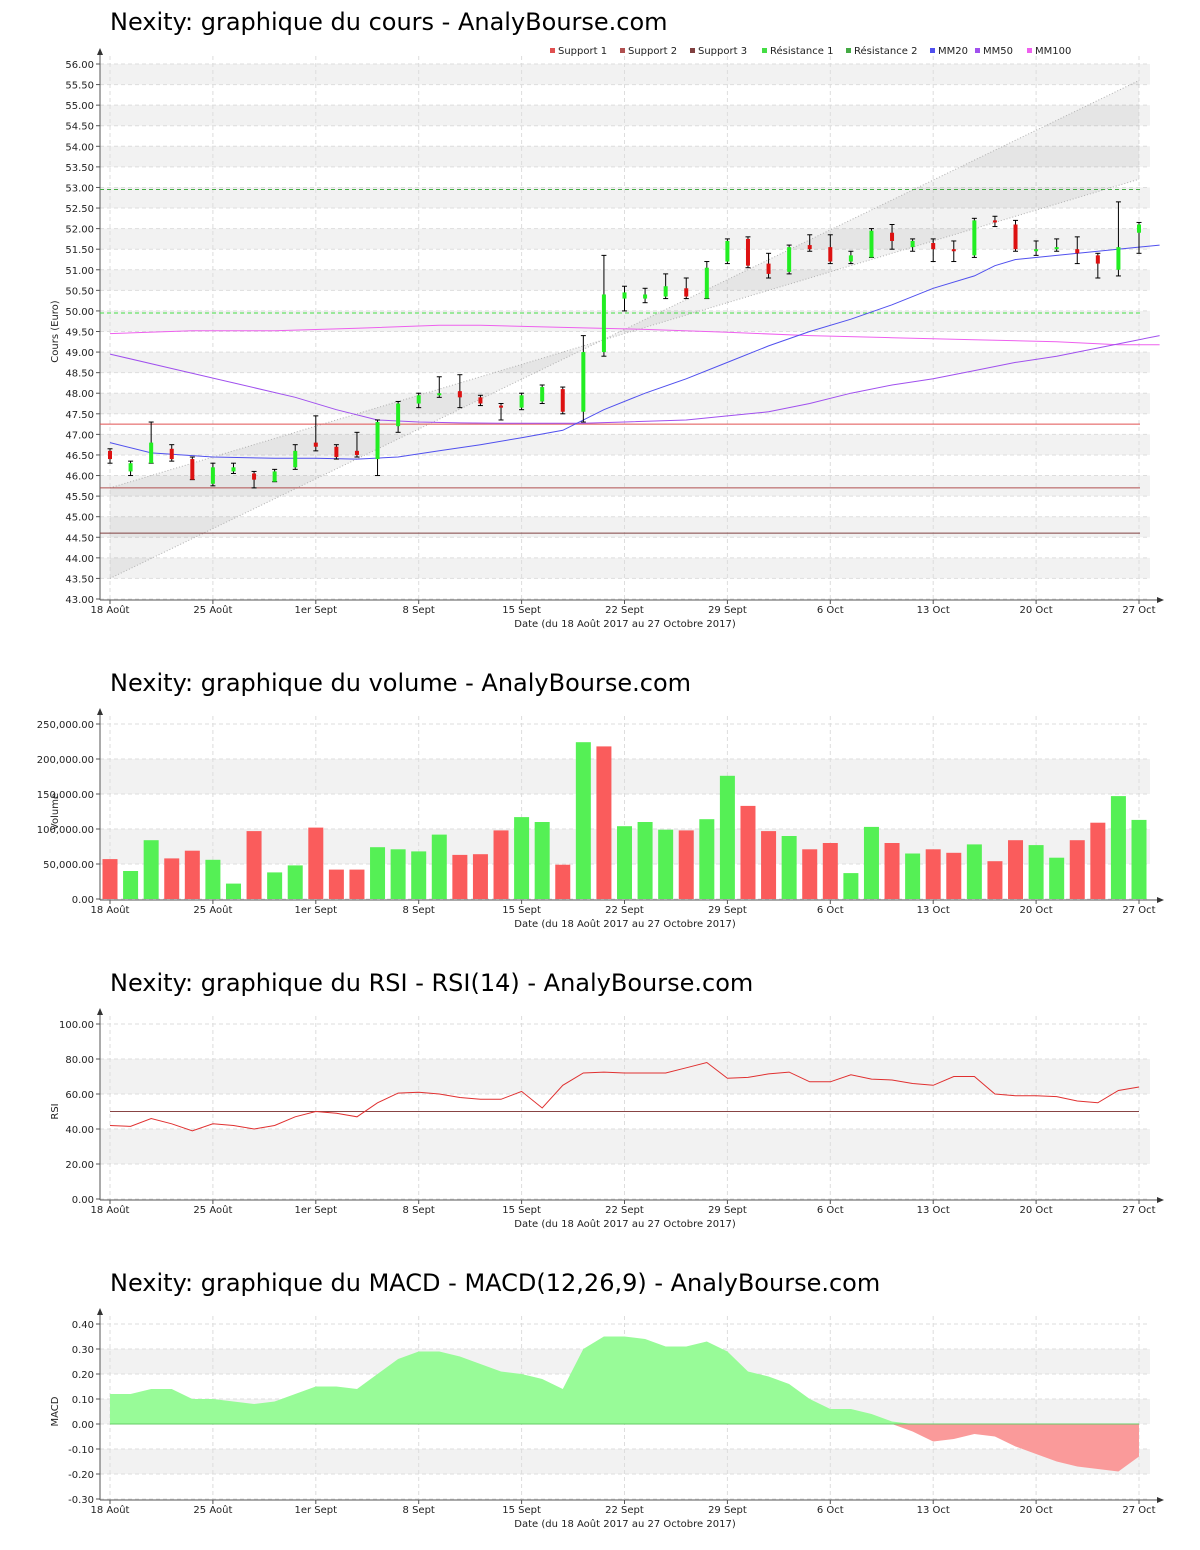 This screenshot has height=1550, width=1200. Describe the element at coordinates (76, 1025) in the screenshot. I see `y-tick-label: 100.00` at that location.